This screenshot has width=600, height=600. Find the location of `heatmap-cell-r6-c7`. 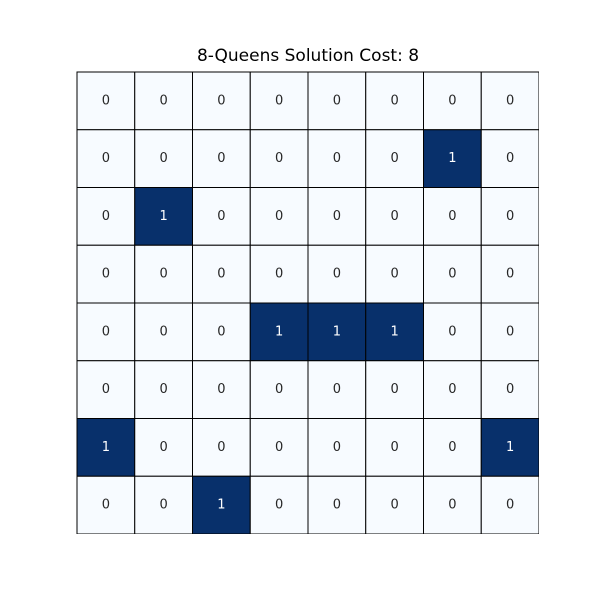

heatmap-cell-r6-c7 is located at coordinates (510, 447).